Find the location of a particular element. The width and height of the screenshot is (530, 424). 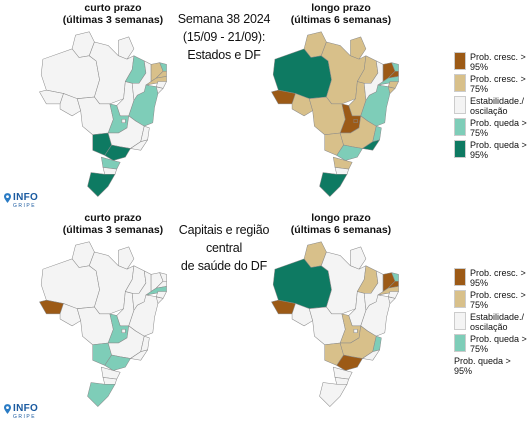

top-center-title-line-1: Semana 38 2024 is located at coordinates (224, 19).